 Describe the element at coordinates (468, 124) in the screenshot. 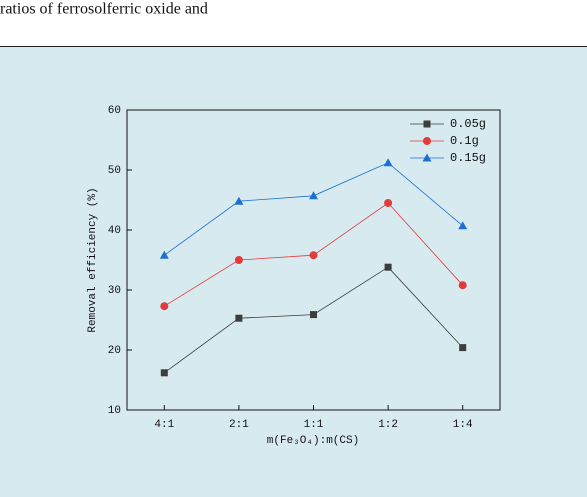

I see `legend-label: 0.05g` at that location.